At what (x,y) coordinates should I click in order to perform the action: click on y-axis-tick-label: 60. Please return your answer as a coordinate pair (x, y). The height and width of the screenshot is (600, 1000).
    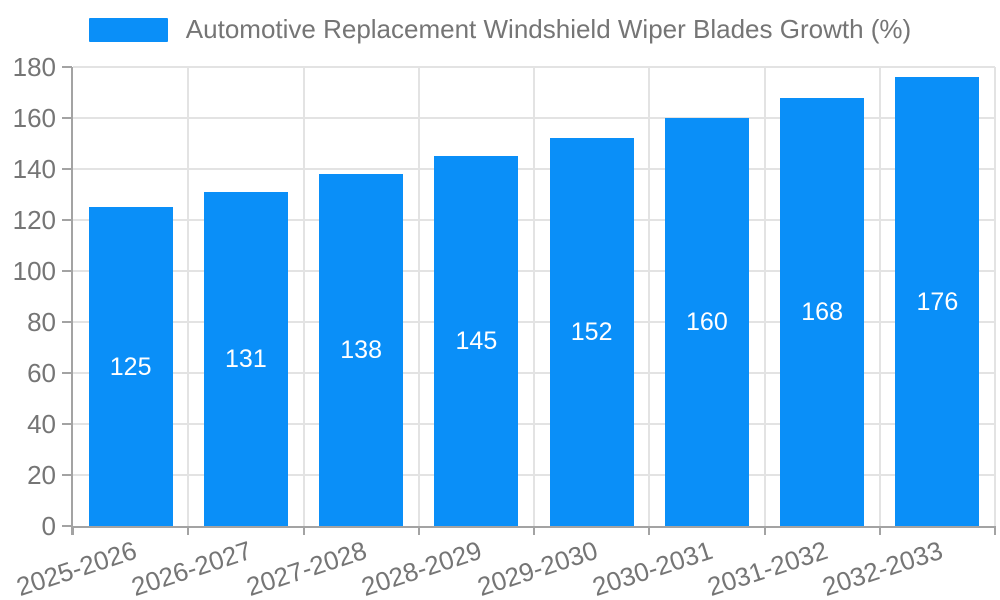
    Looking at the image, I should click on (41, 373).